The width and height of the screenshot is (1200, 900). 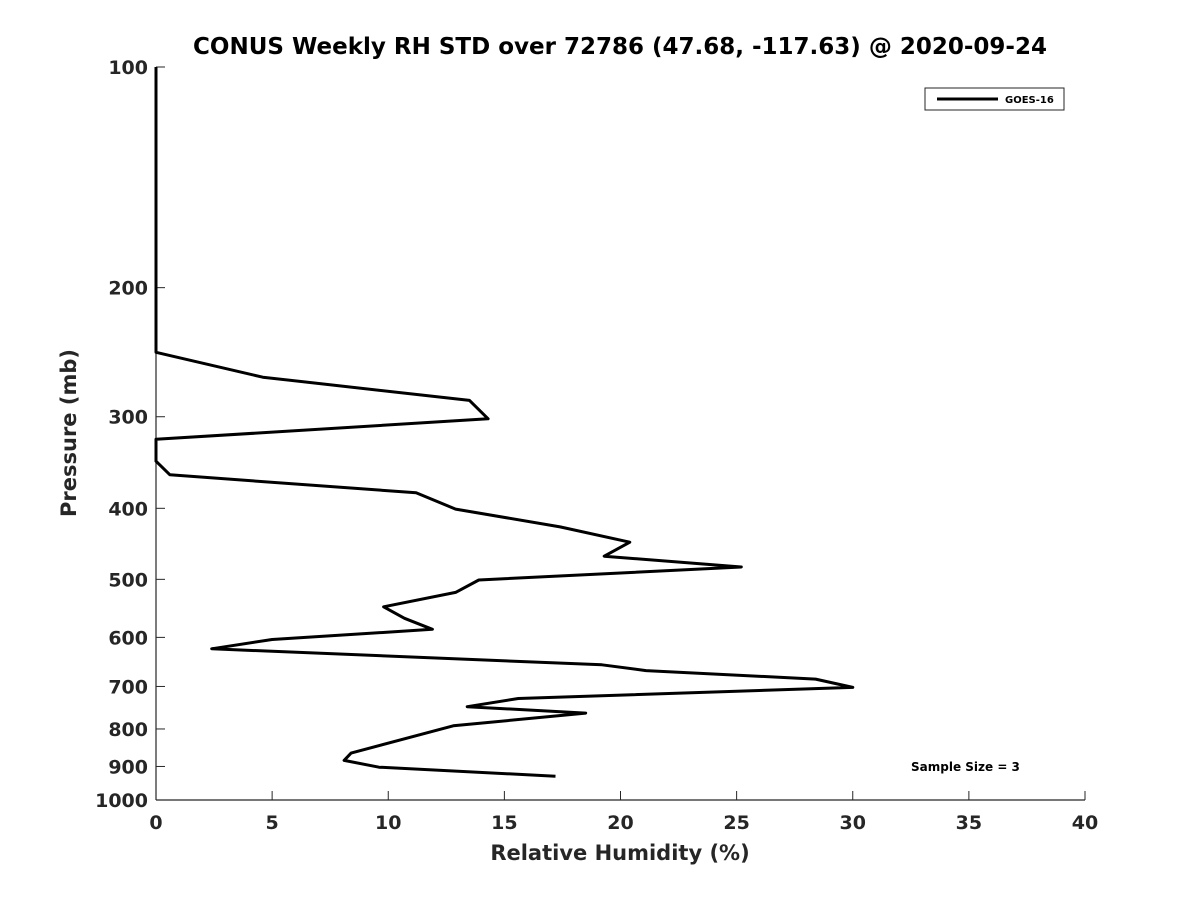 What do you see at coordinates (155, 823) in the screenshot?
I see `x-tick-label: 0` at bounding box center [155, 823].